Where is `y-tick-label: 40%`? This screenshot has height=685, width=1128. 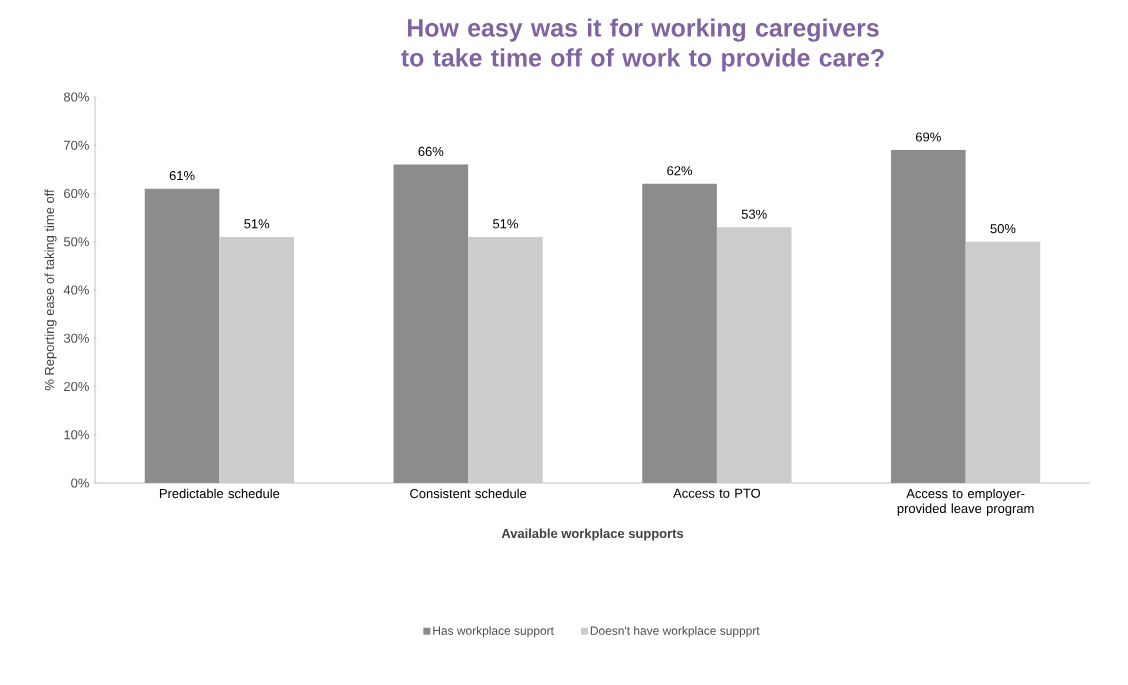 y-tick-label: 40% is located at coordinates (76, 290).